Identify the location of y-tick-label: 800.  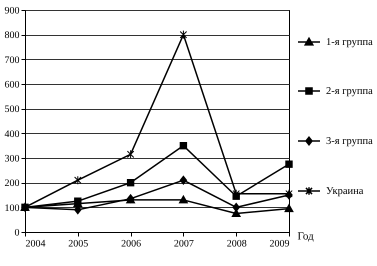
(12, 36).